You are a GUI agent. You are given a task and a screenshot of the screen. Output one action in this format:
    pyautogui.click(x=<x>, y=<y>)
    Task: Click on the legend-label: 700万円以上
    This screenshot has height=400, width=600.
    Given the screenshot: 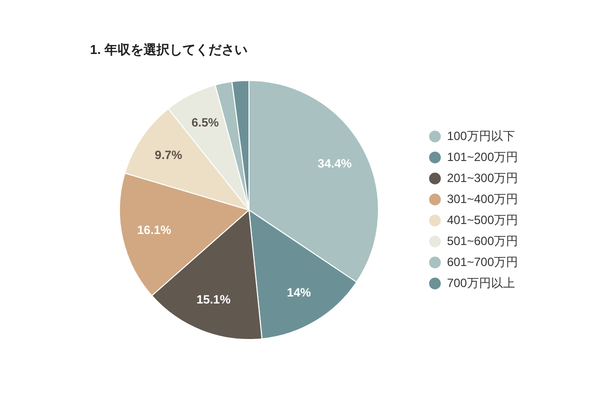 What is the action you would take?
    pyautogui.click(x=480, y=283)
    